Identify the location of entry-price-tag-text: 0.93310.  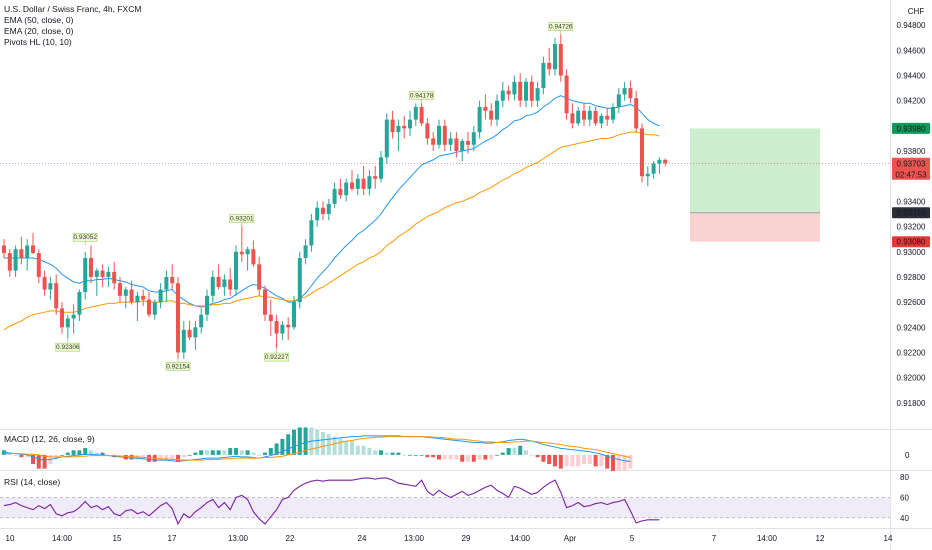
(911, 213).